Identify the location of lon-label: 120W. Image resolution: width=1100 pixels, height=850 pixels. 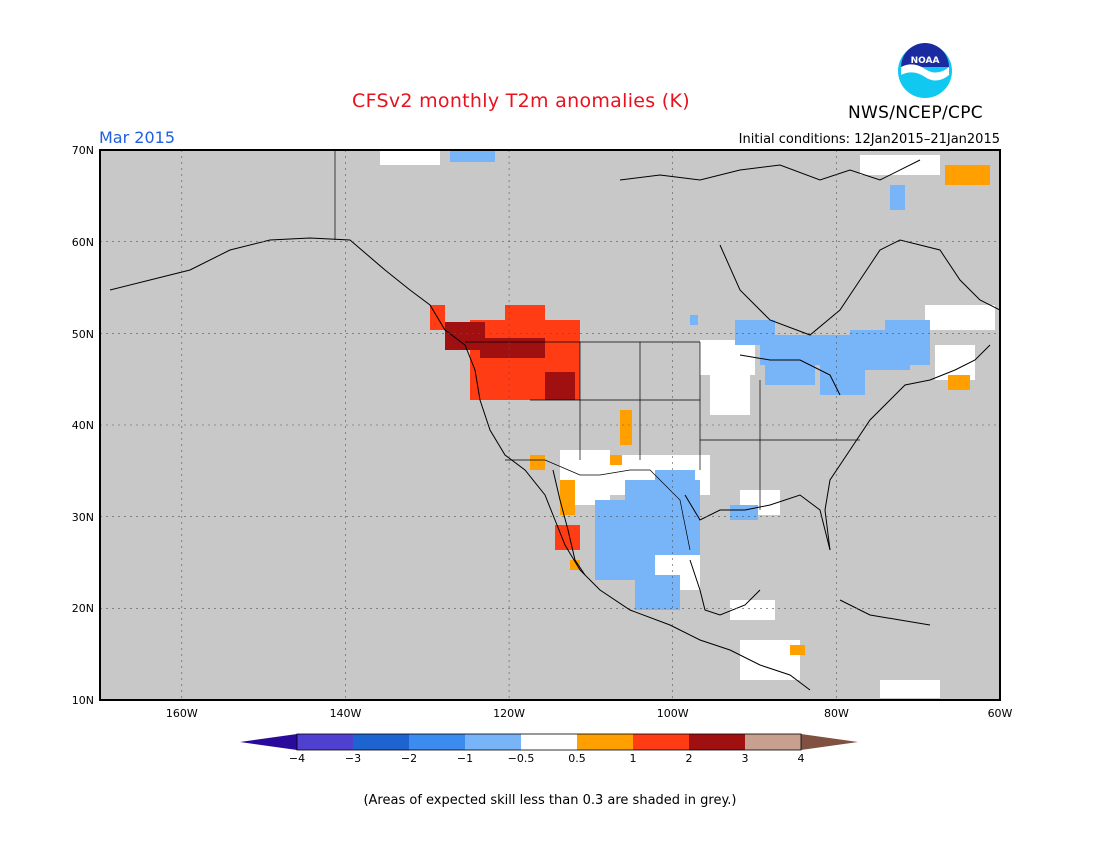
(509, 713).